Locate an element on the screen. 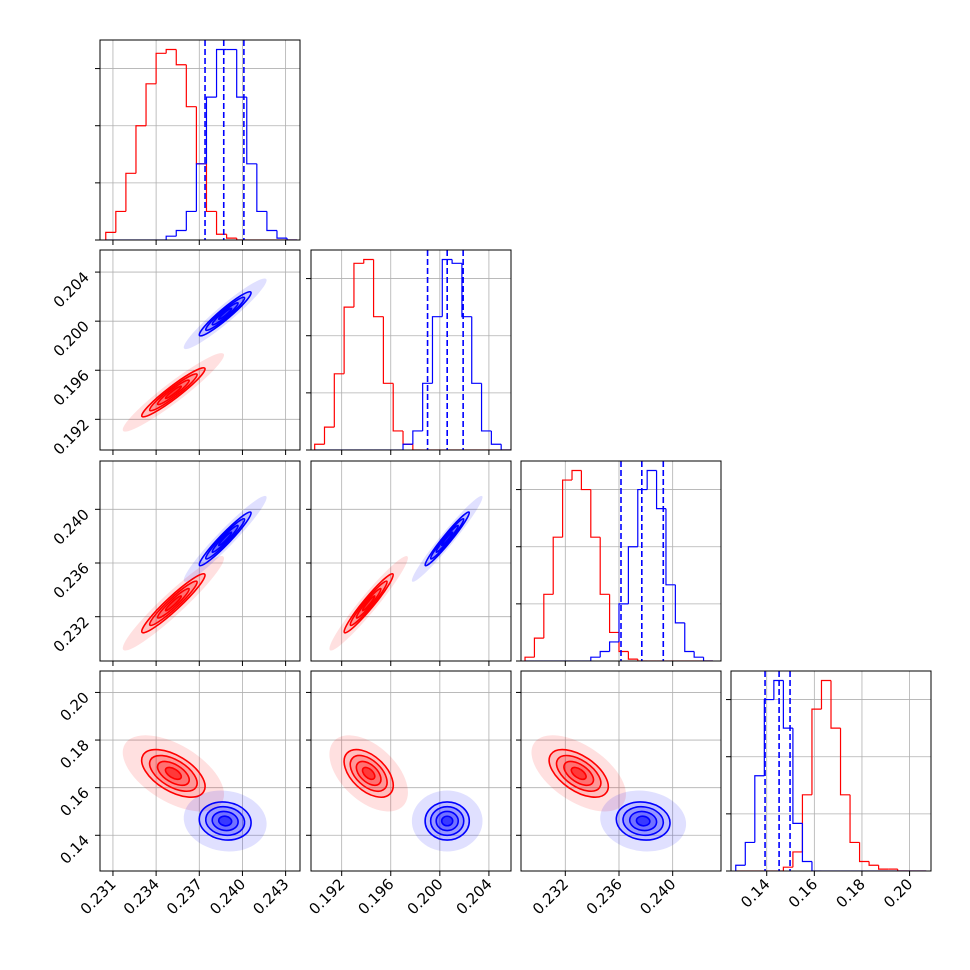 The width and height of the screenshot is (970, 970). y-tick-label: 0.16 is located at coordinates (74, 802).